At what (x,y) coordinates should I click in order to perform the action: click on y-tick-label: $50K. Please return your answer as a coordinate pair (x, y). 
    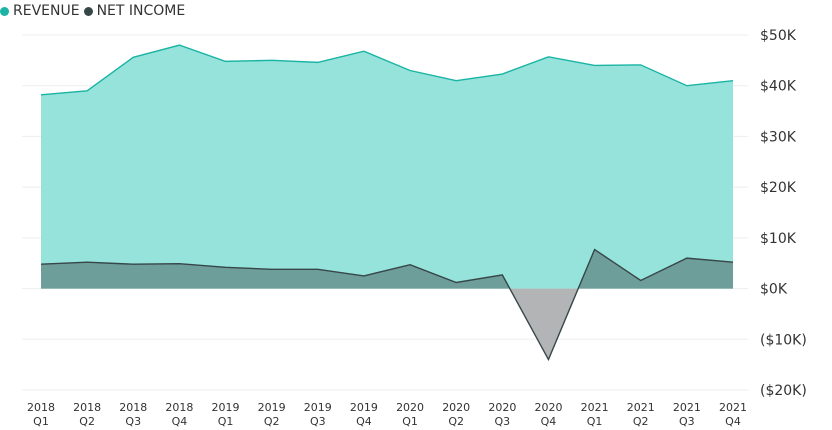
    Looking at the image, I should click on (778, 36).